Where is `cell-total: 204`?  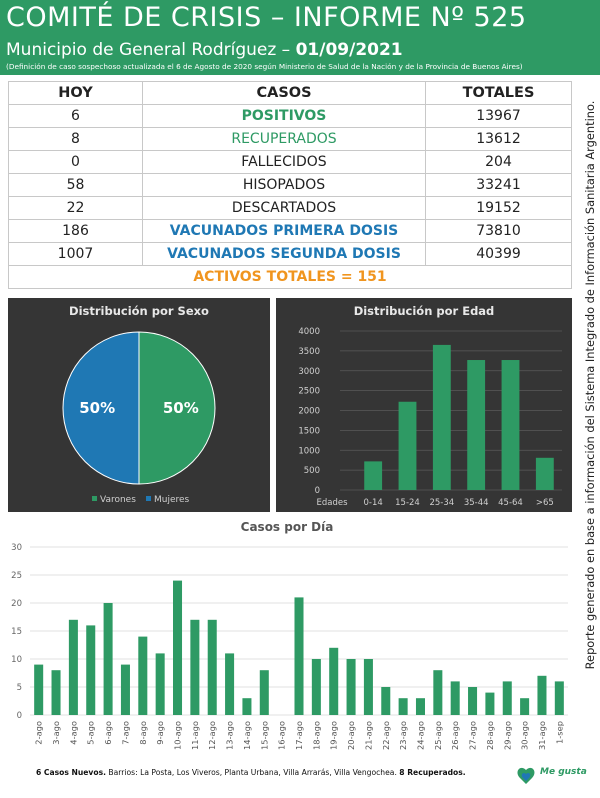 cell-total: 204 is located at coordinates (498, 162).